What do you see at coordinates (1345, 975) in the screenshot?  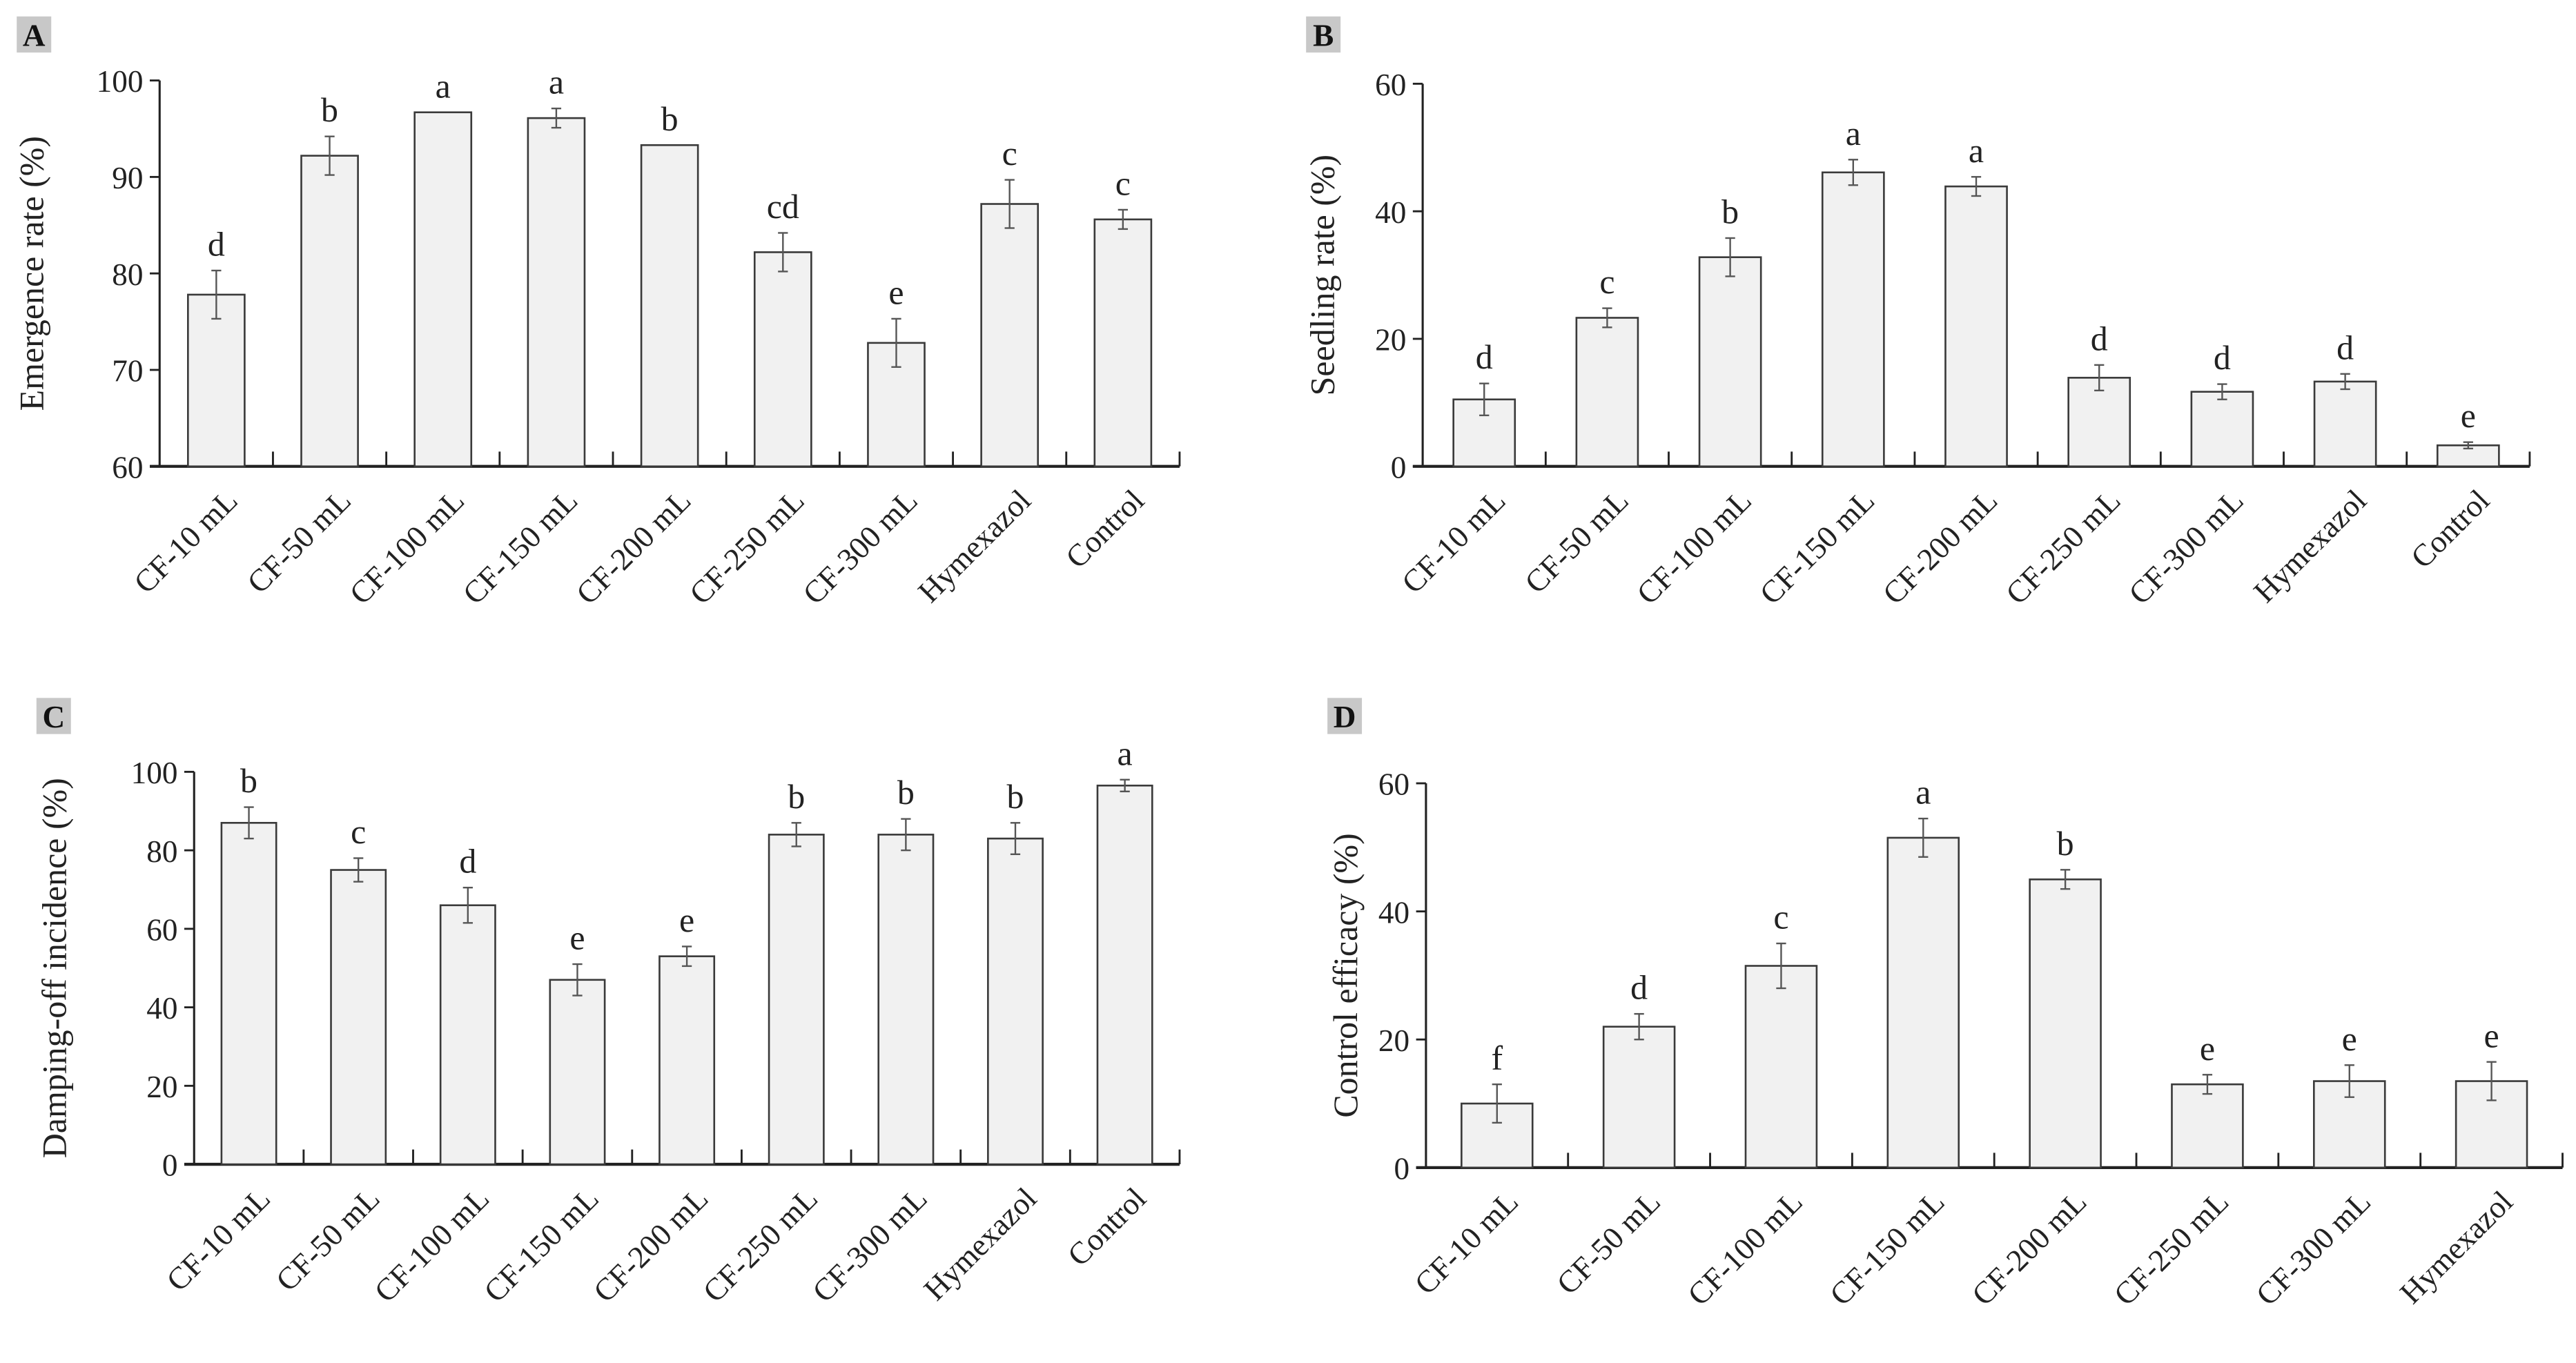 I see `y-axis-label: Control efficacy (%)` at bounding box center [1345, 975].